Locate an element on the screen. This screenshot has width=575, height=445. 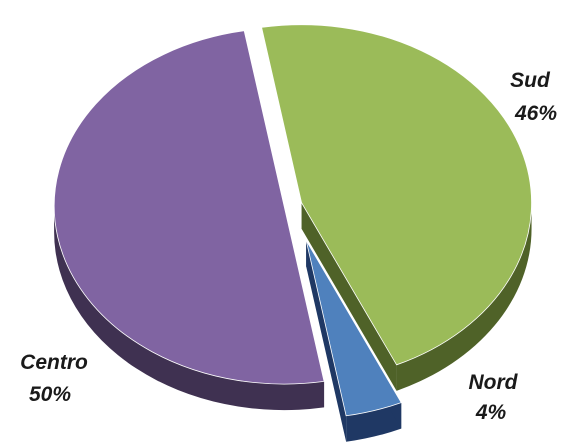
slice-side-sud is located at coordinates (464, 296).